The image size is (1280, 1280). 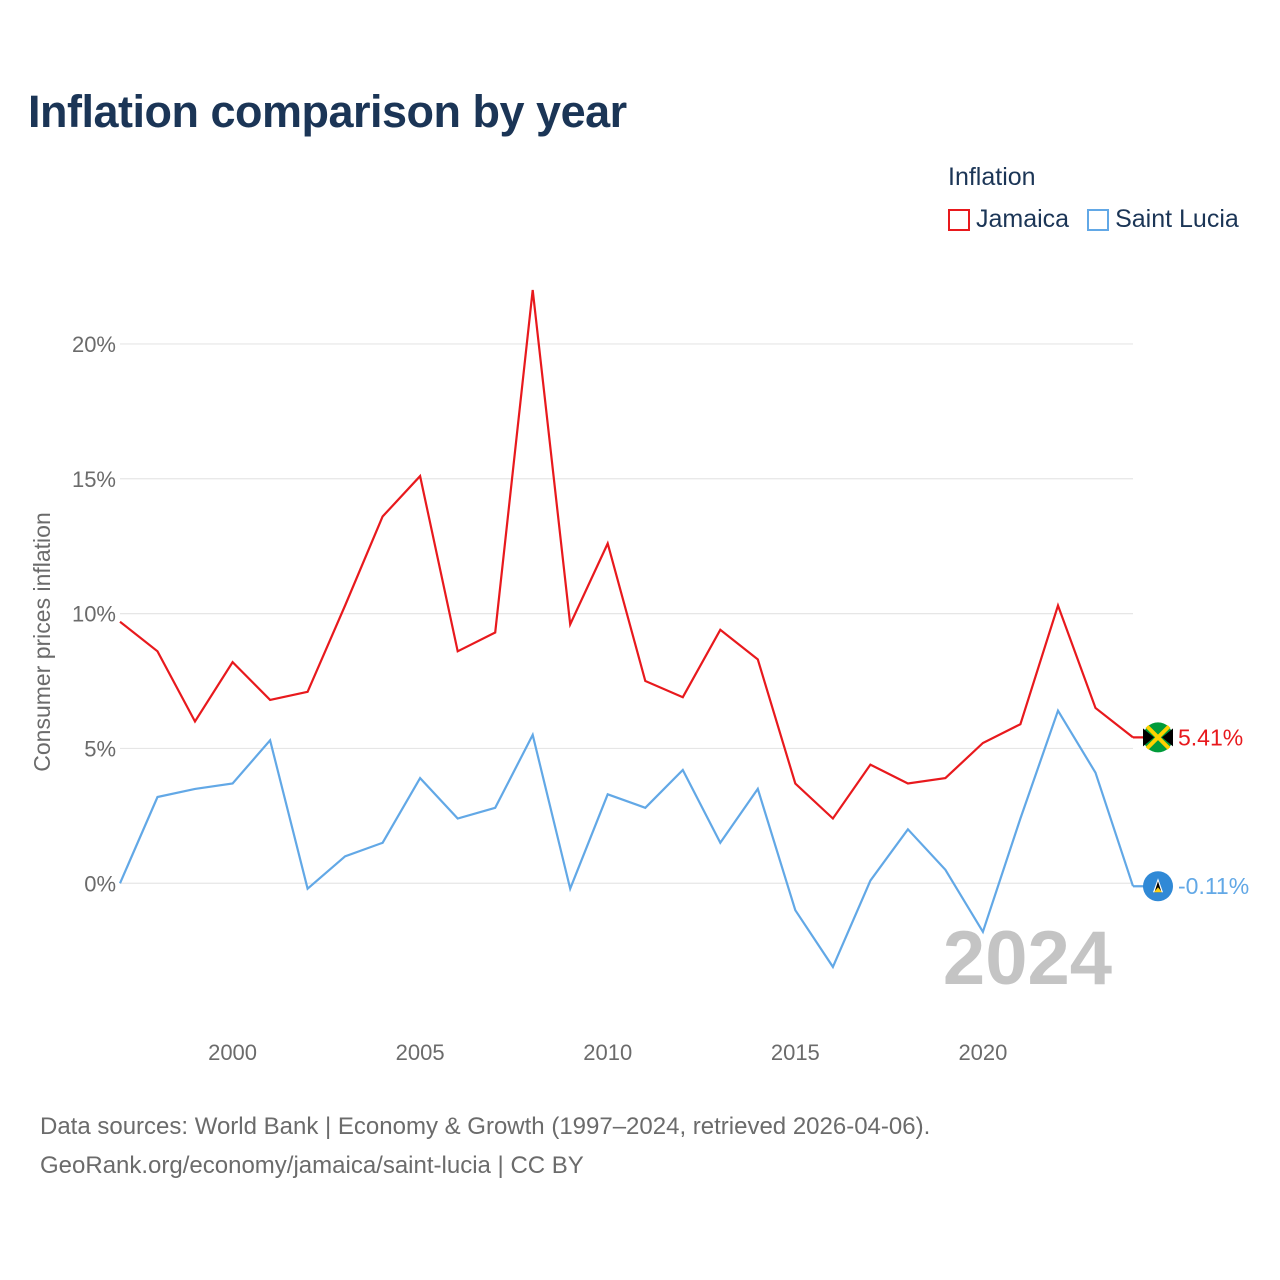 I want to click on legend-title: Inflation, so click(x=992, y=177).